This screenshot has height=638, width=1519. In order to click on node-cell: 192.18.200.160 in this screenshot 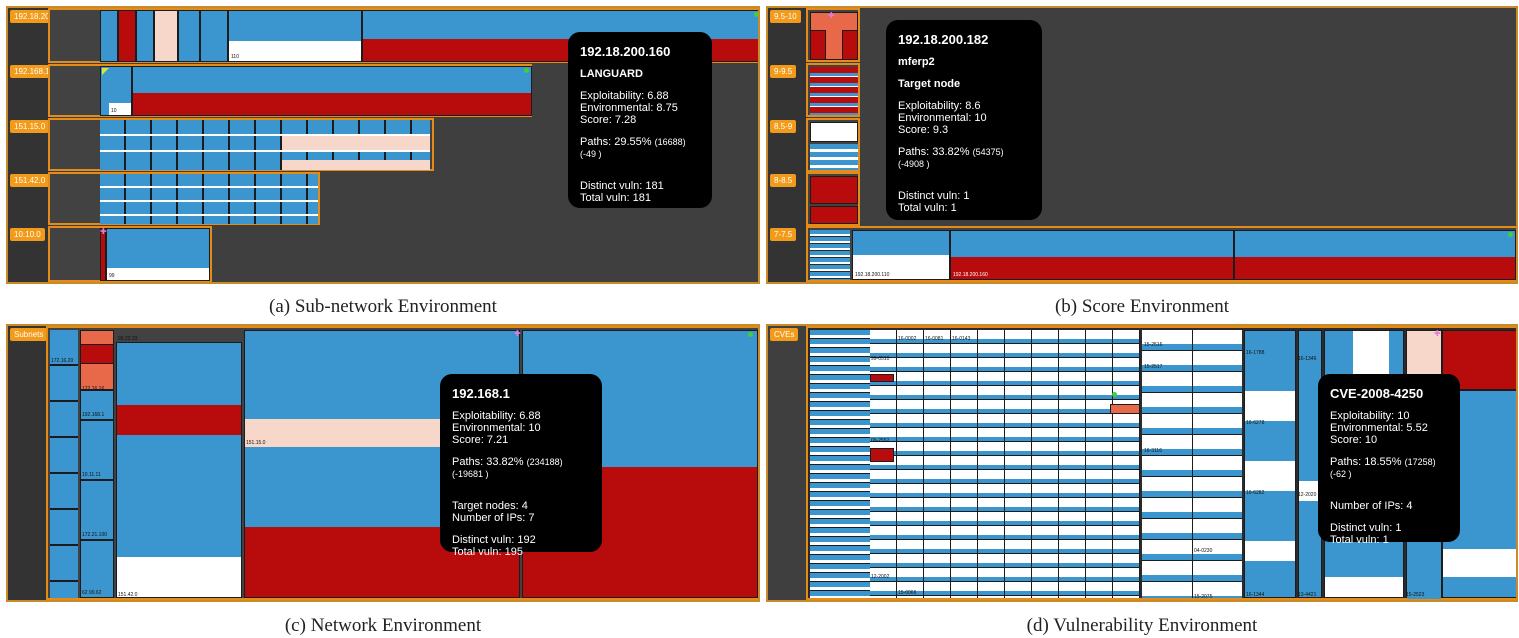, I will do `click(1092, 255)`.